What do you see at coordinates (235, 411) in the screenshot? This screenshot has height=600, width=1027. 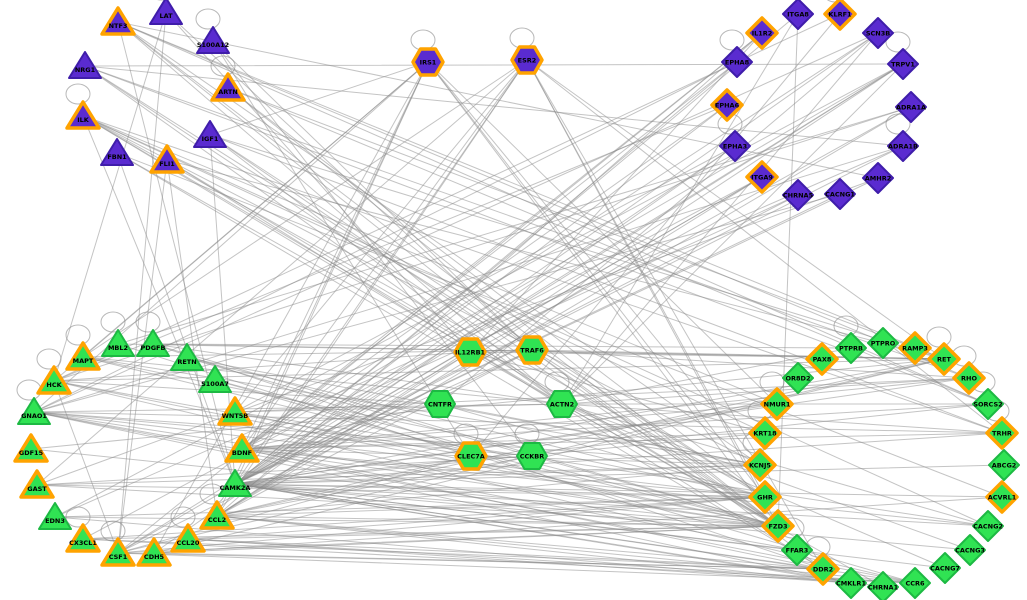 I see `node-WNT5B` at bounding box center [235, 411].